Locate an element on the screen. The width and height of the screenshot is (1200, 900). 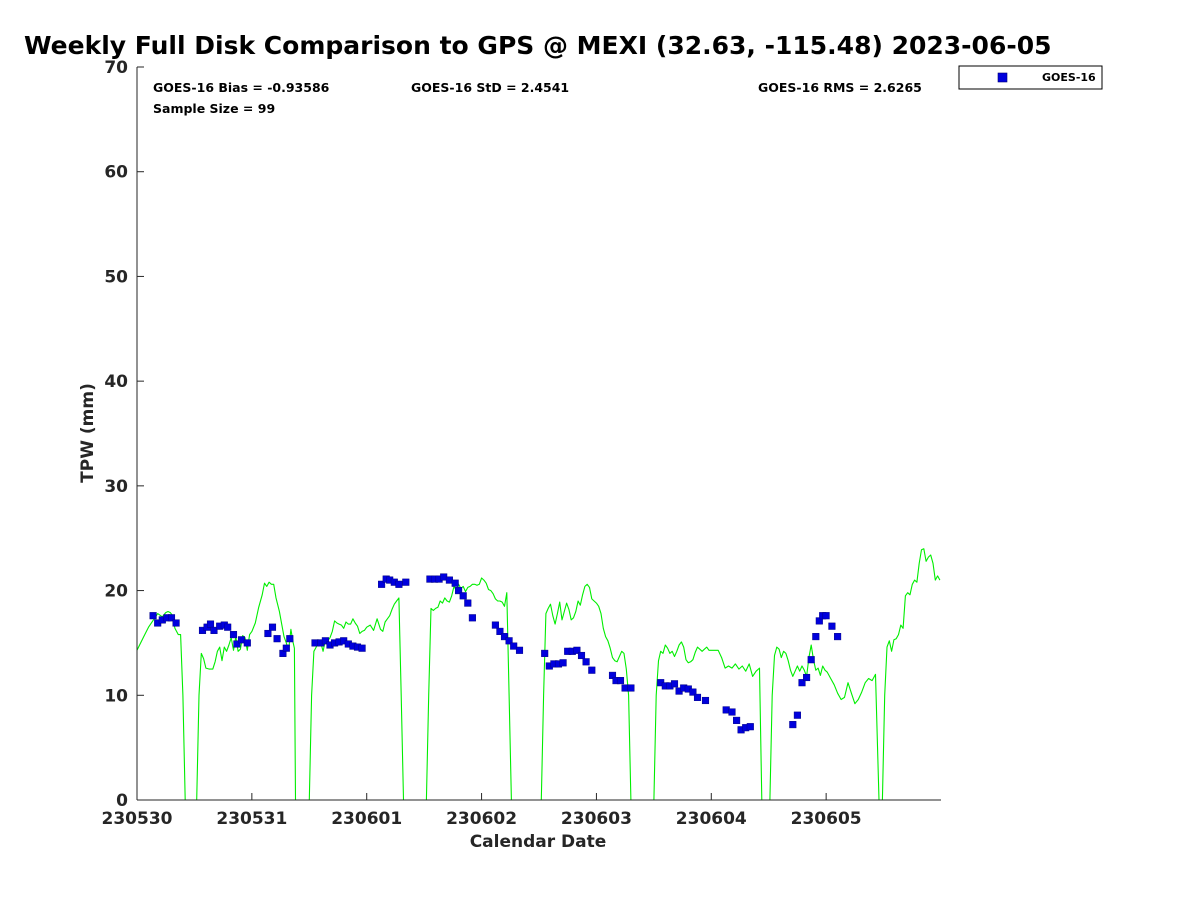
x-tick-label: 230605 is located at coordinates (826, 819).